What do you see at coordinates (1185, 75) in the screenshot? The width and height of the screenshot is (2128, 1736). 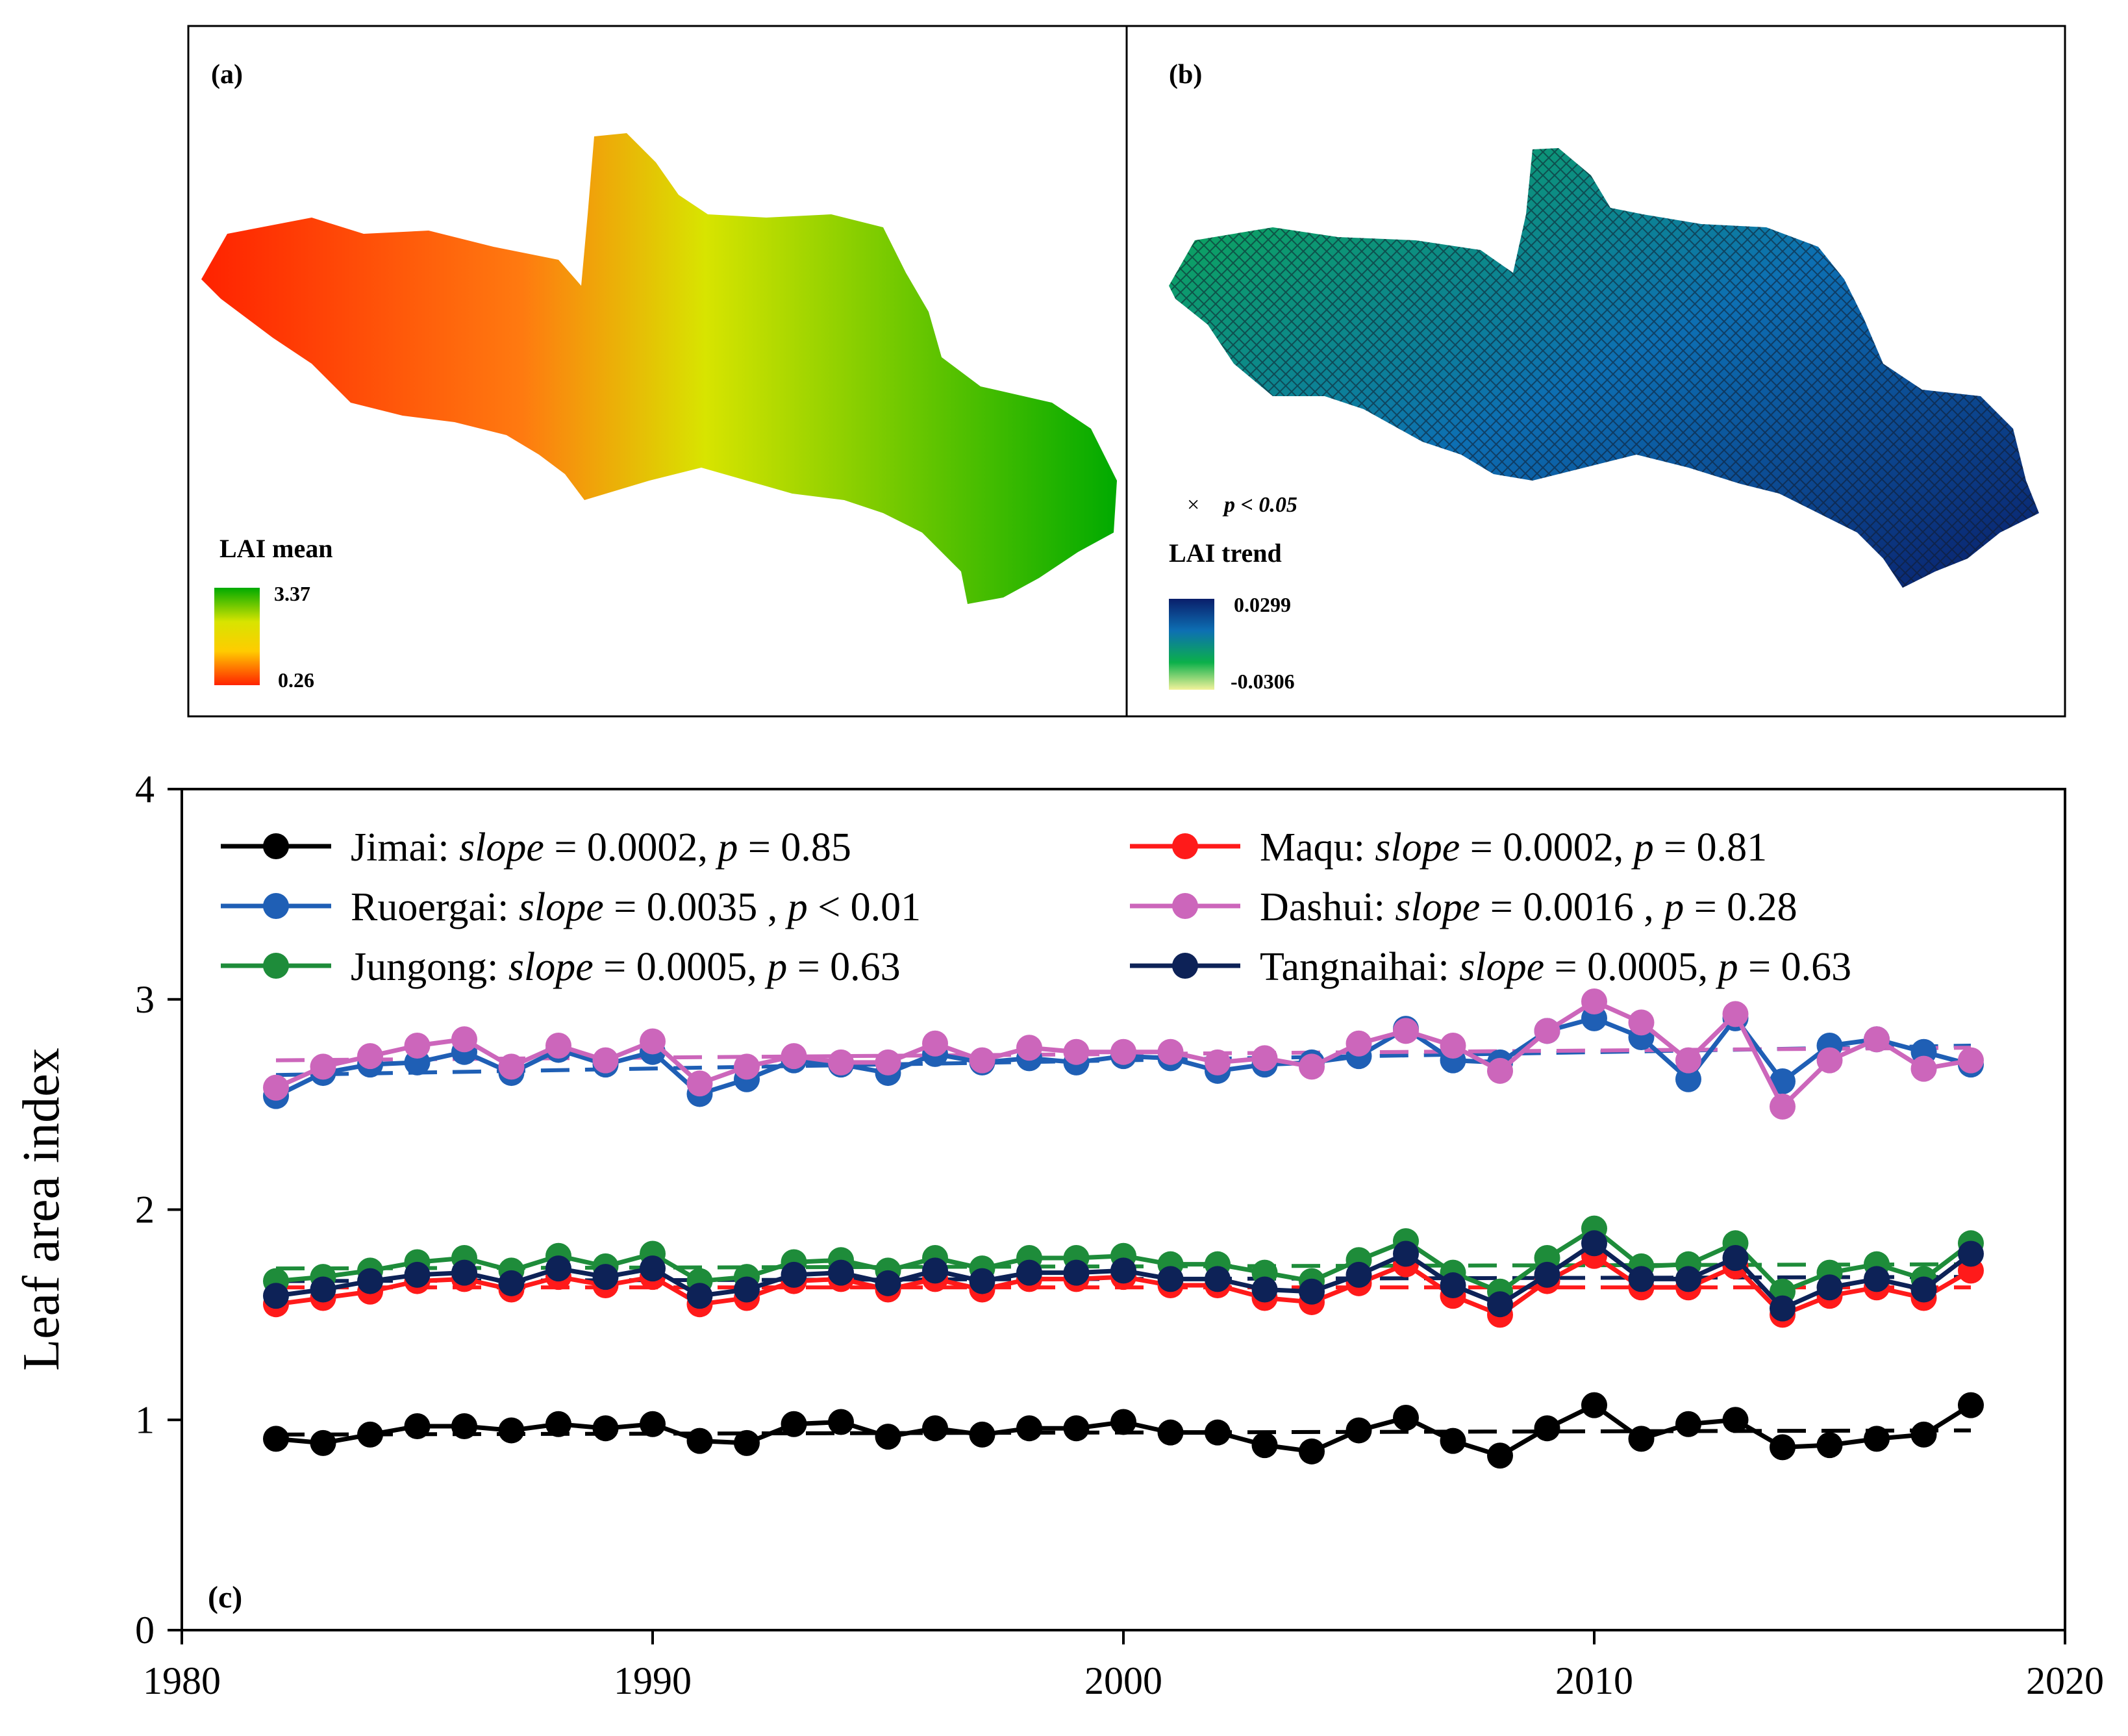 I see `panel-b-label: (b)` at bounding box center [1185, 75].